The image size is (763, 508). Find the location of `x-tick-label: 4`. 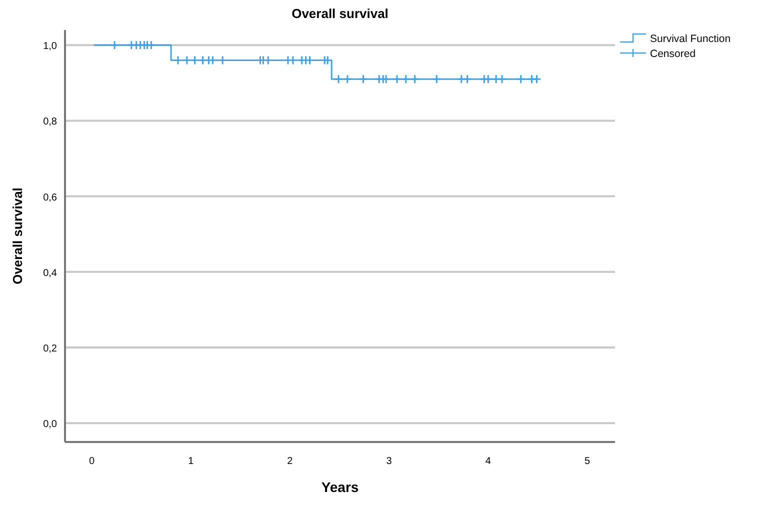

x-tick-label: 4 is located at coordinates (488, 461).